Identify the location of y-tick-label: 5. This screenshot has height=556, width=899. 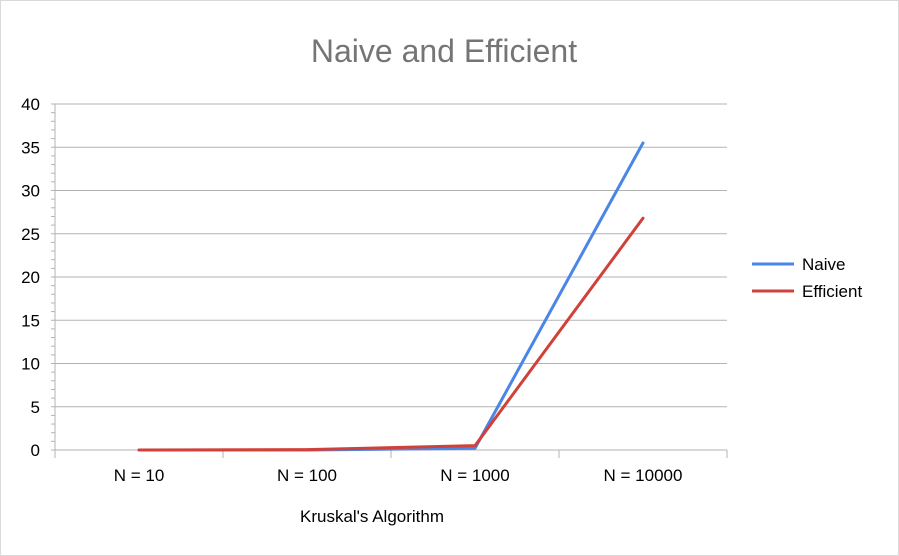
(35, 407).